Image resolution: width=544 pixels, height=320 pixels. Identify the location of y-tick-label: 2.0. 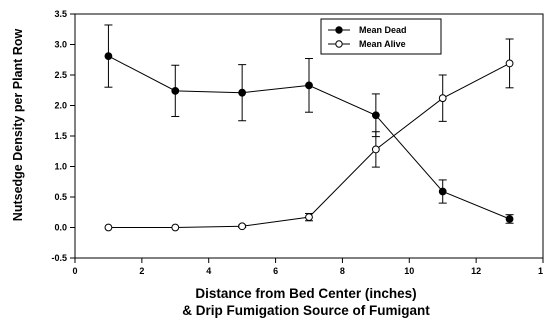
(60, 106).